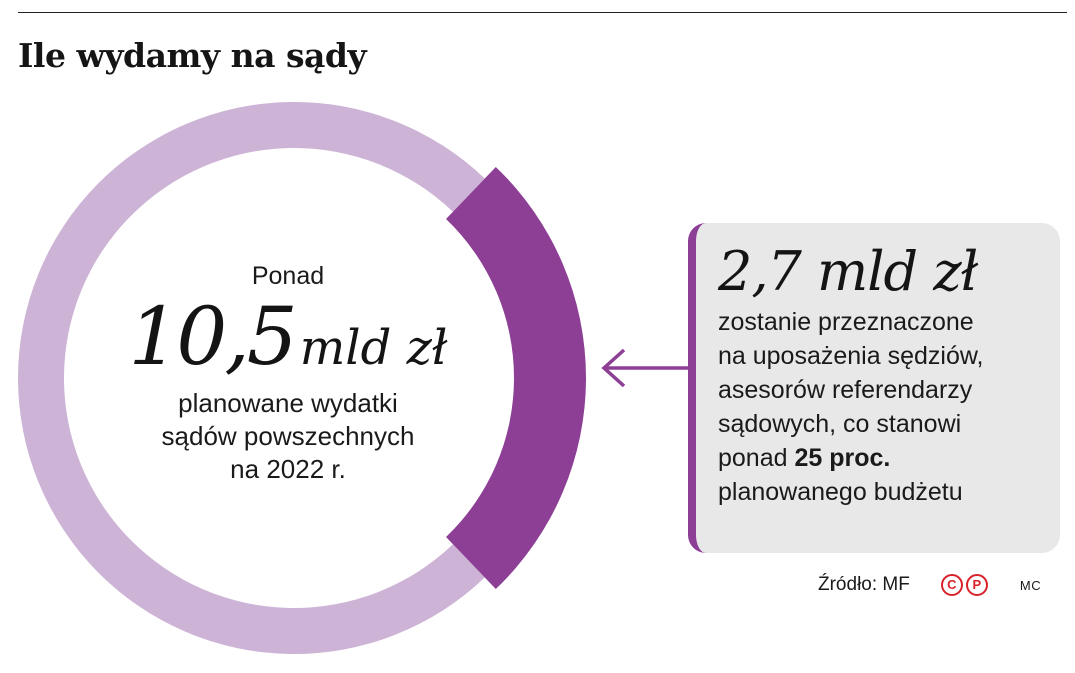 The width and height of the screenshot is (1075, 673). I want to click on page-title: Ile wydamy na sądy, so click(192, 55).